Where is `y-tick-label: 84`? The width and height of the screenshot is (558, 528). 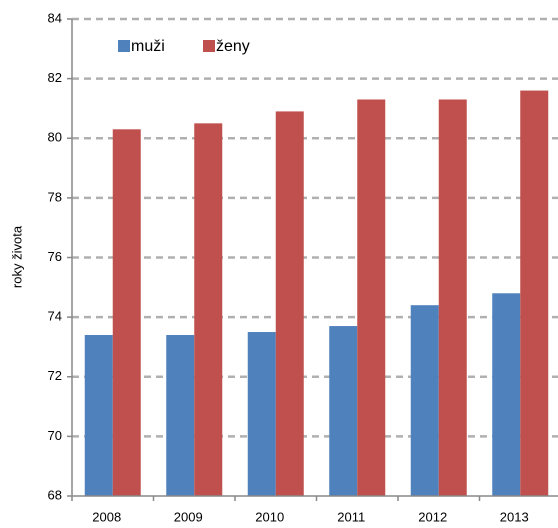
y-tick-label: 84 is located at coordinates (55, 17).